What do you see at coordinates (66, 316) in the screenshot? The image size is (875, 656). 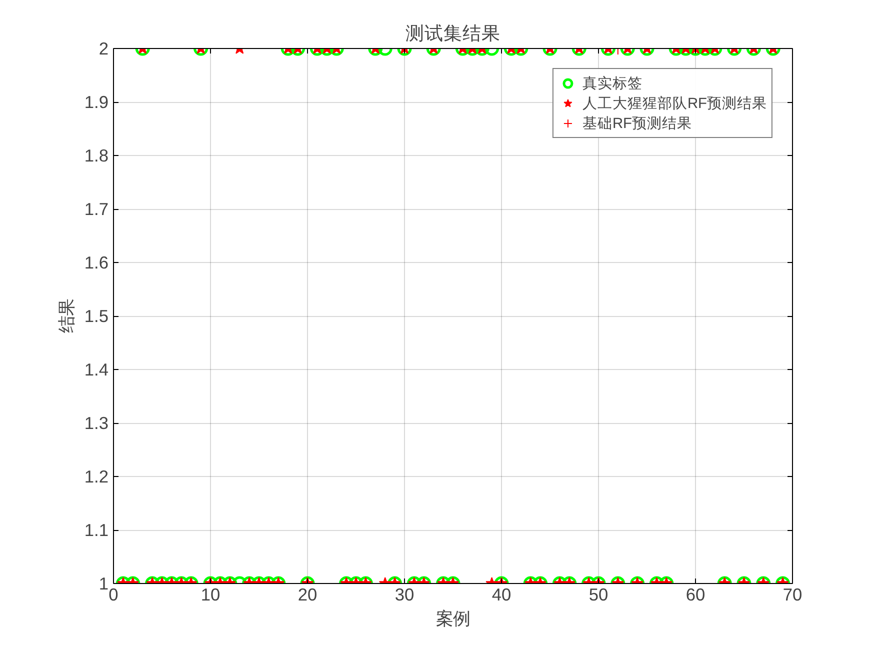 I see `y-axis-title: 结果` at bounding box center [66, 316].